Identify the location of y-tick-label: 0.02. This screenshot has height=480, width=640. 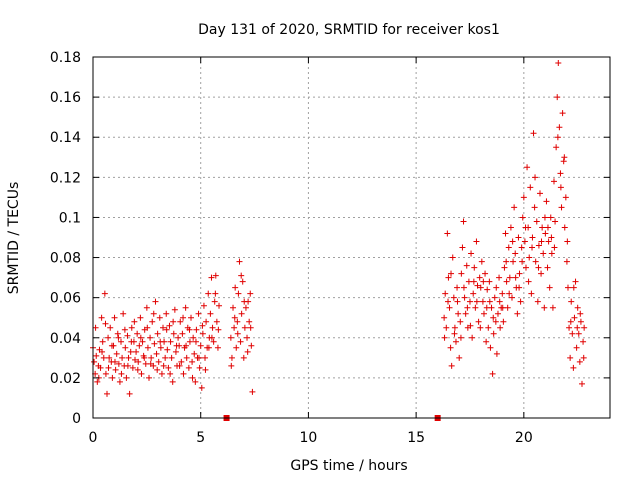
(65, 379).